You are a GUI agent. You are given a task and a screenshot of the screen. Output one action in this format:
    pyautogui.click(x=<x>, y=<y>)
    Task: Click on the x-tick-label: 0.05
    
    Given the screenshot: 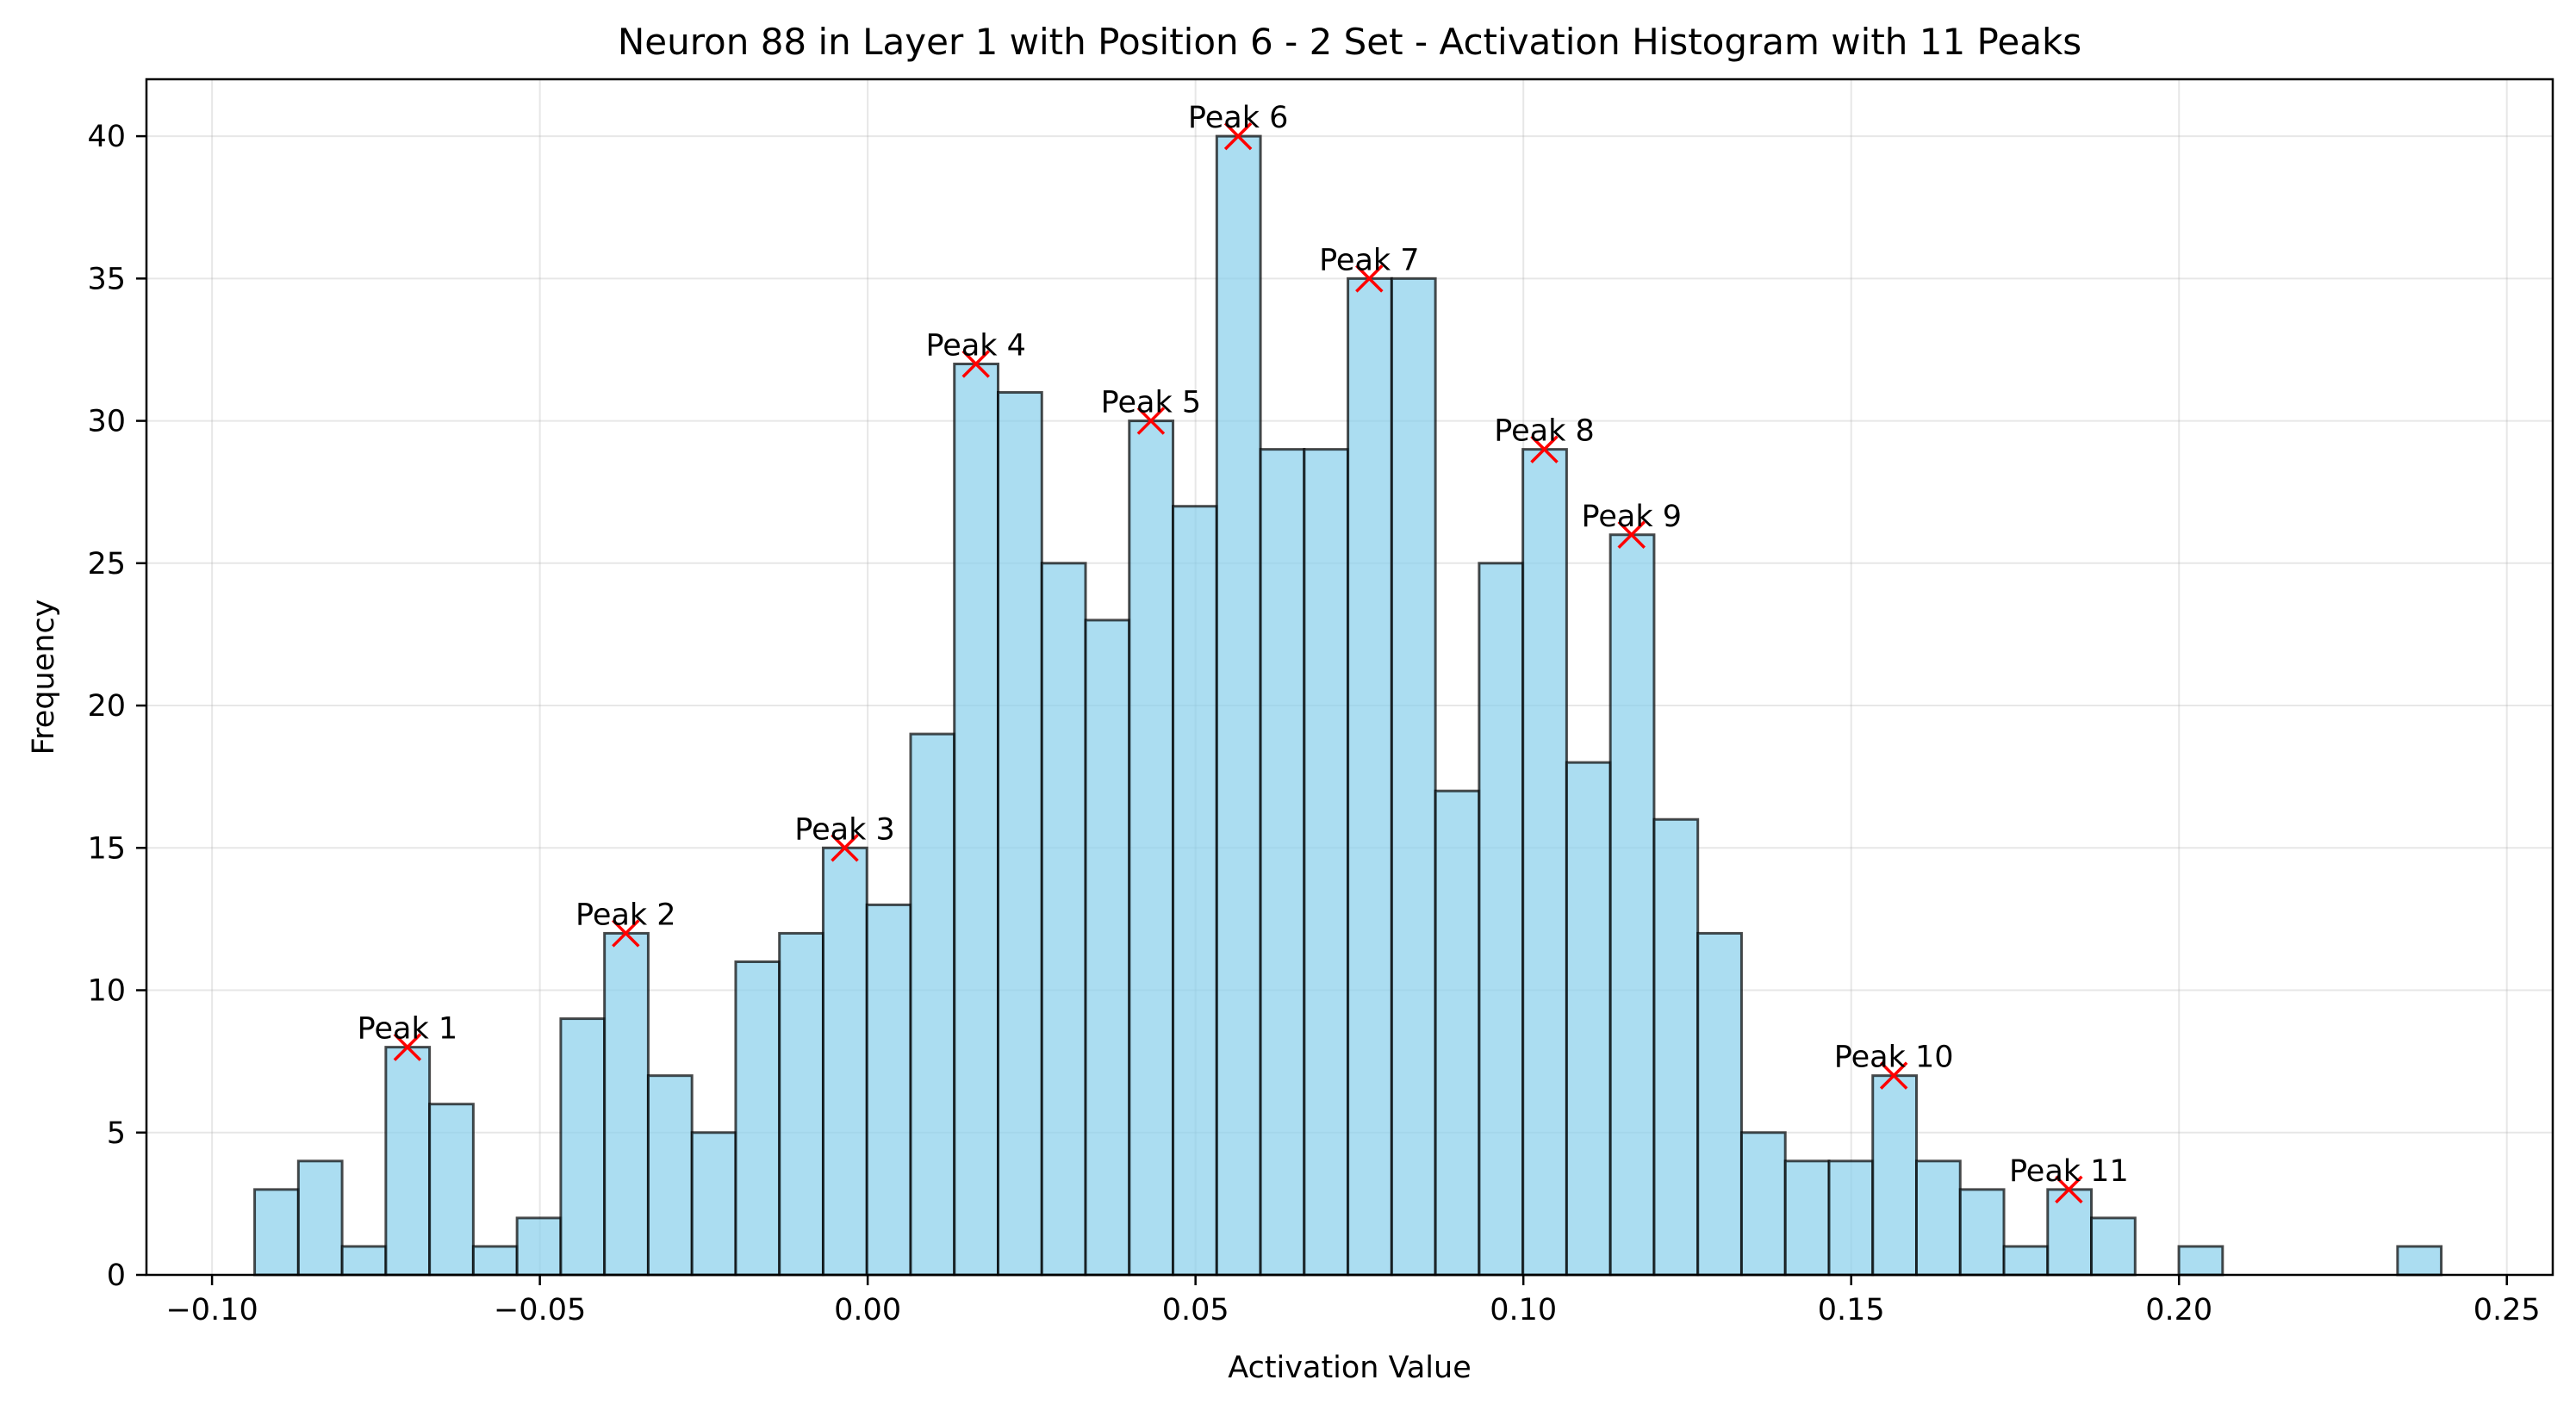 What is the action you would take?
    pyautogui.click(x=1196, y=1310)
    